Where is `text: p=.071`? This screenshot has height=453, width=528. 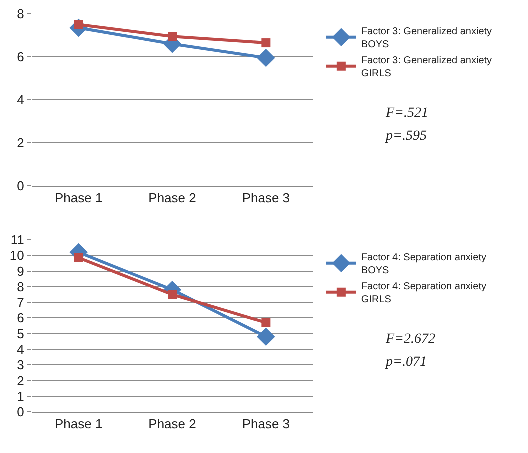
text: p=.071 is located at coordinates (406, 362).